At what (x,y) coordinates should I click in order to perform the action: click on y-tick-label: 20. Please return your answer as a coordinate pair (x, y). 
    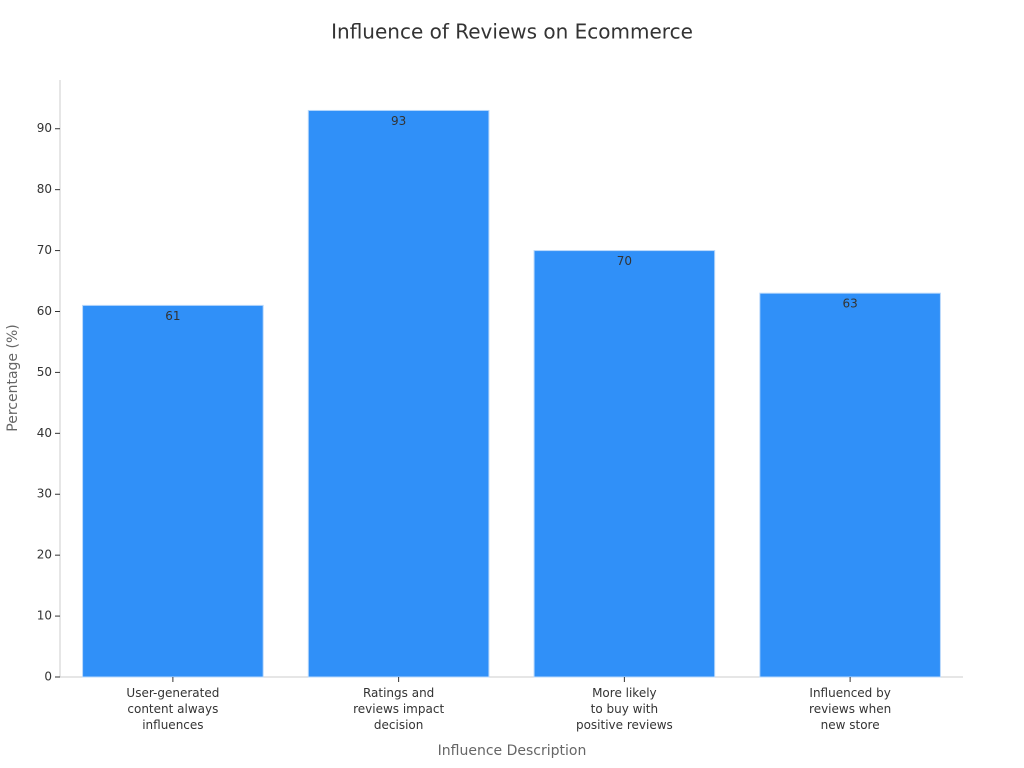
    Looking at the image, I should click on (44, 555).